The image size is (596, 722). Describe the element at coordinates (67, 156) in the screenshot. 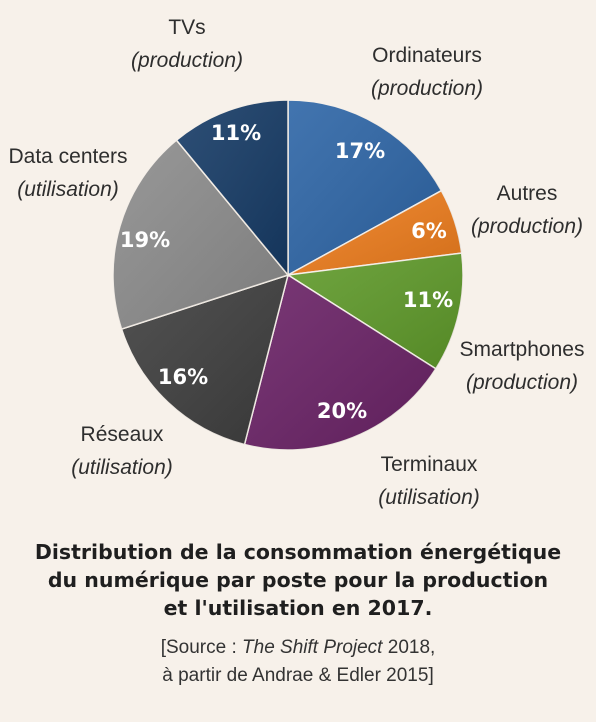

I see `category-label-data-centers: Data centers` at that location.